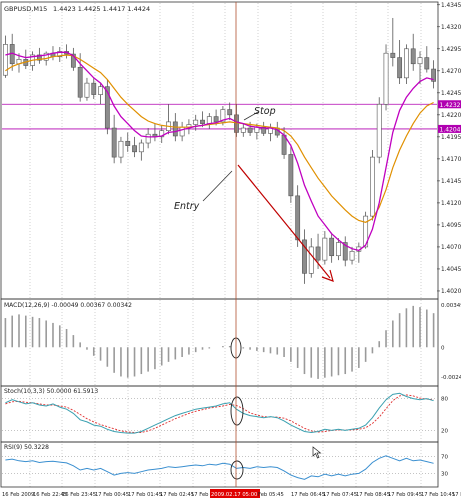 Image resolution: width=461 pixels, height=504 pixels. Describe the element at coordinates (145, 495) in the screenshot. I see `time-label: 17 Feb 01:45` at that location.